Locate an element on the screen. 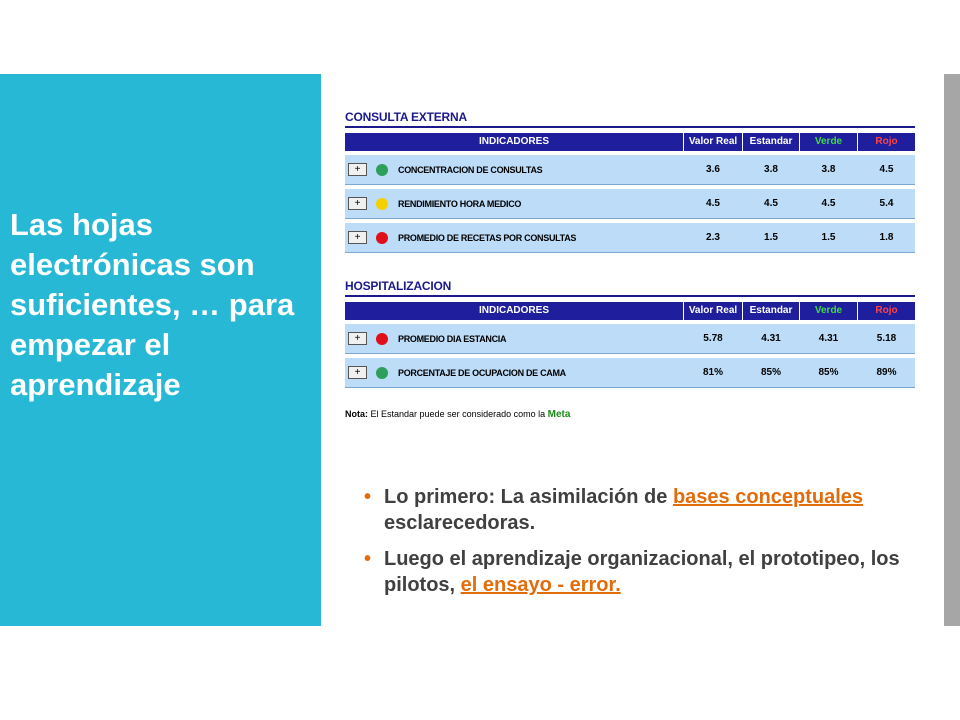  cell-valor-real: 5.78 is located at coordinates (713, 338).